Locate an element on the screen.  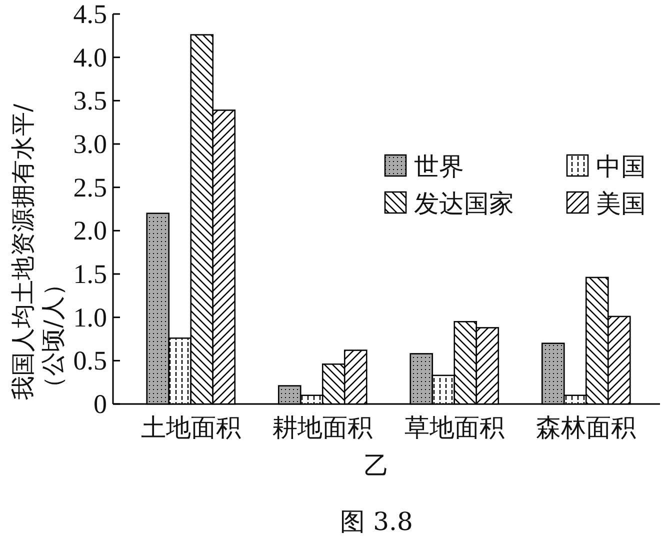
x-tick-label: 土地面积 is located at coordinates (190, 427).